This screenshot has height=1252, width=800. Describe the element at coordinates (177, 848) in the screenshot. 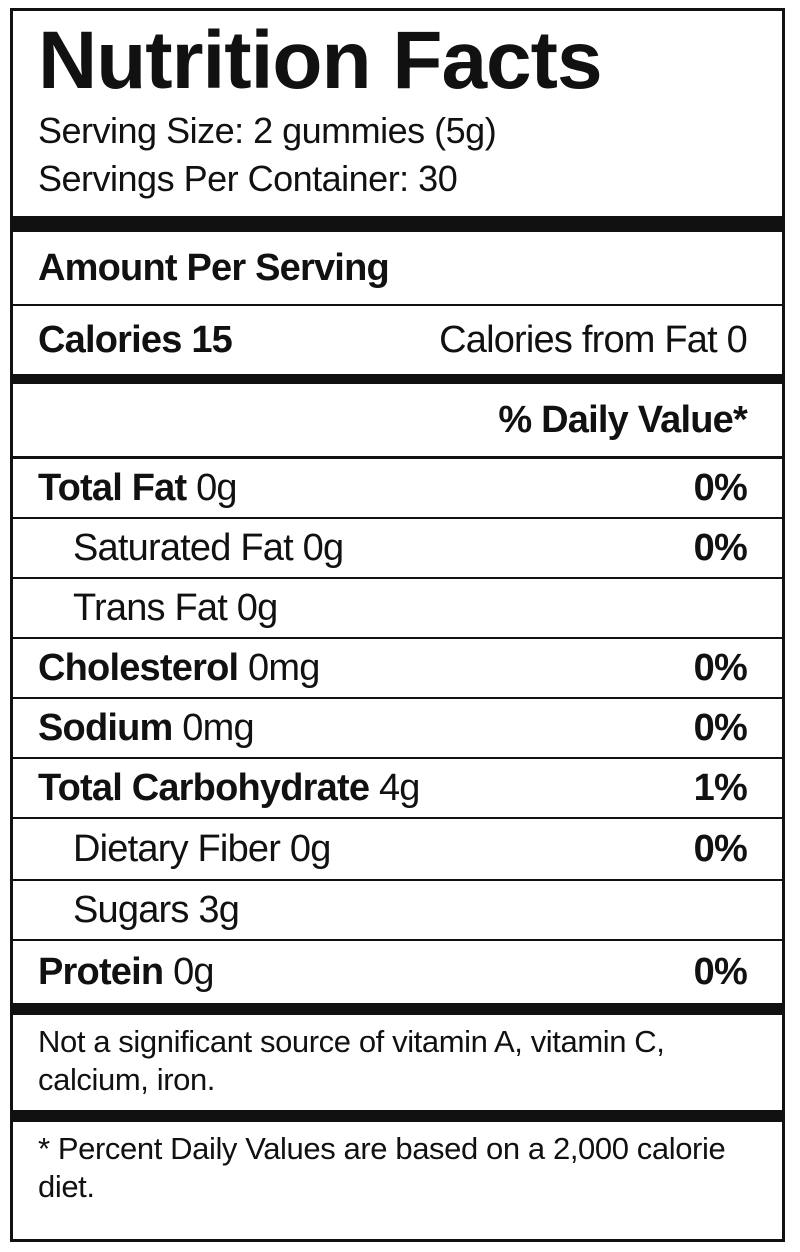

I see `nutrient-name: Dietary Fiber` at that location.